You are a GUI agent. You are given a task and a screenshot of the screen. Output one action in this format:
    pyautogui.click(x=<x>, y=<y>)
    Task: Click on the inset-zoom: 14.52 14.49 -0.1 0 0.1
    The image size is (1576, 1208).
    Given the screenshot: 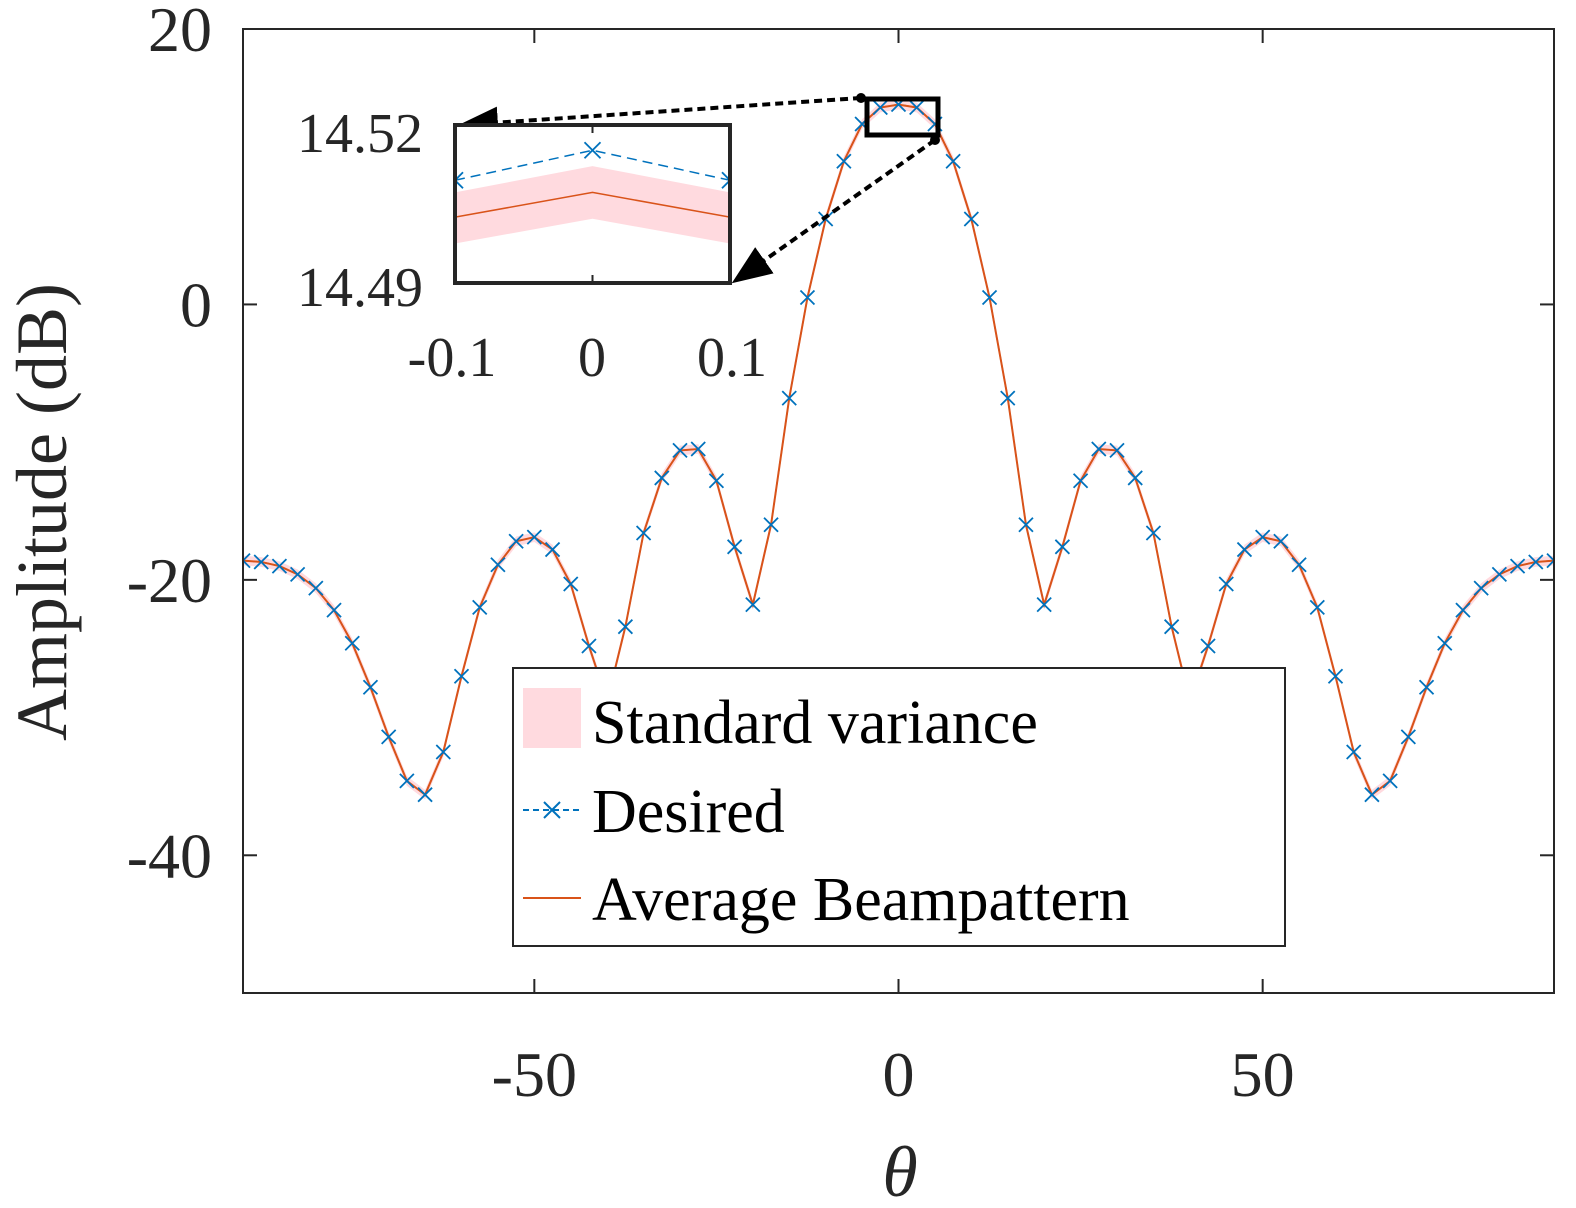 What is the action you would take?
    pyautogui.click(x=532, y=246)
    